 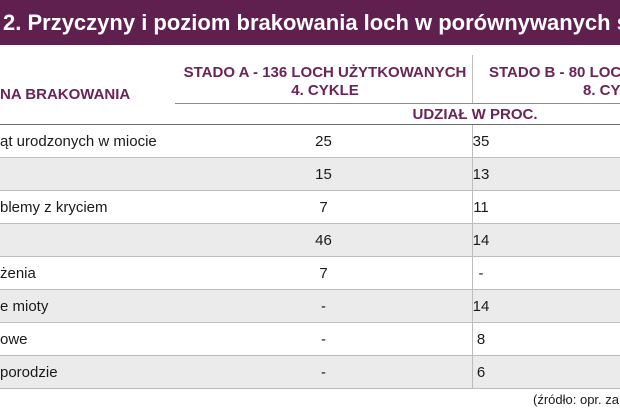 What do you see at coordinates (325, 90) in the screenshot?
I see `header-stado-a-cycles: 4. CYKLE` at bounding box center [325, 90].